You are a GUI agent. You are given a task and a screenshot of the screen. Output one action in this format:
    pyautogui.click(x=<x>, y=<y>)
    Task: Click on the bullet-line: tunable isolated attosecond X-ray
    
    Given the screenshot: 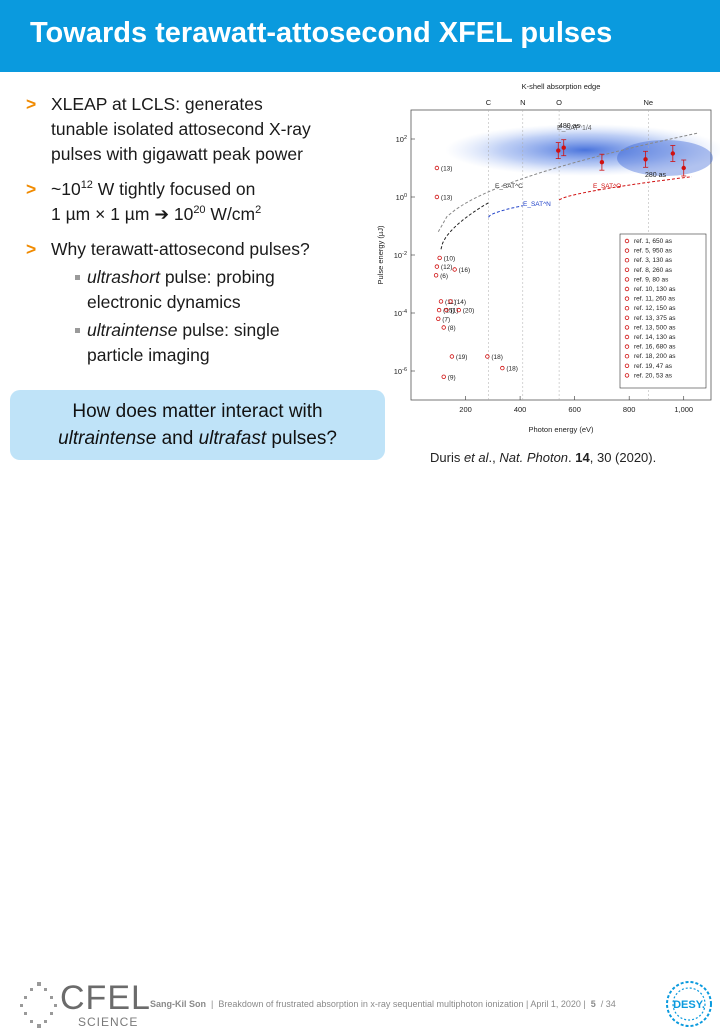 What is the action you would take?
    pyautogui.click(x=181, y=129)
    